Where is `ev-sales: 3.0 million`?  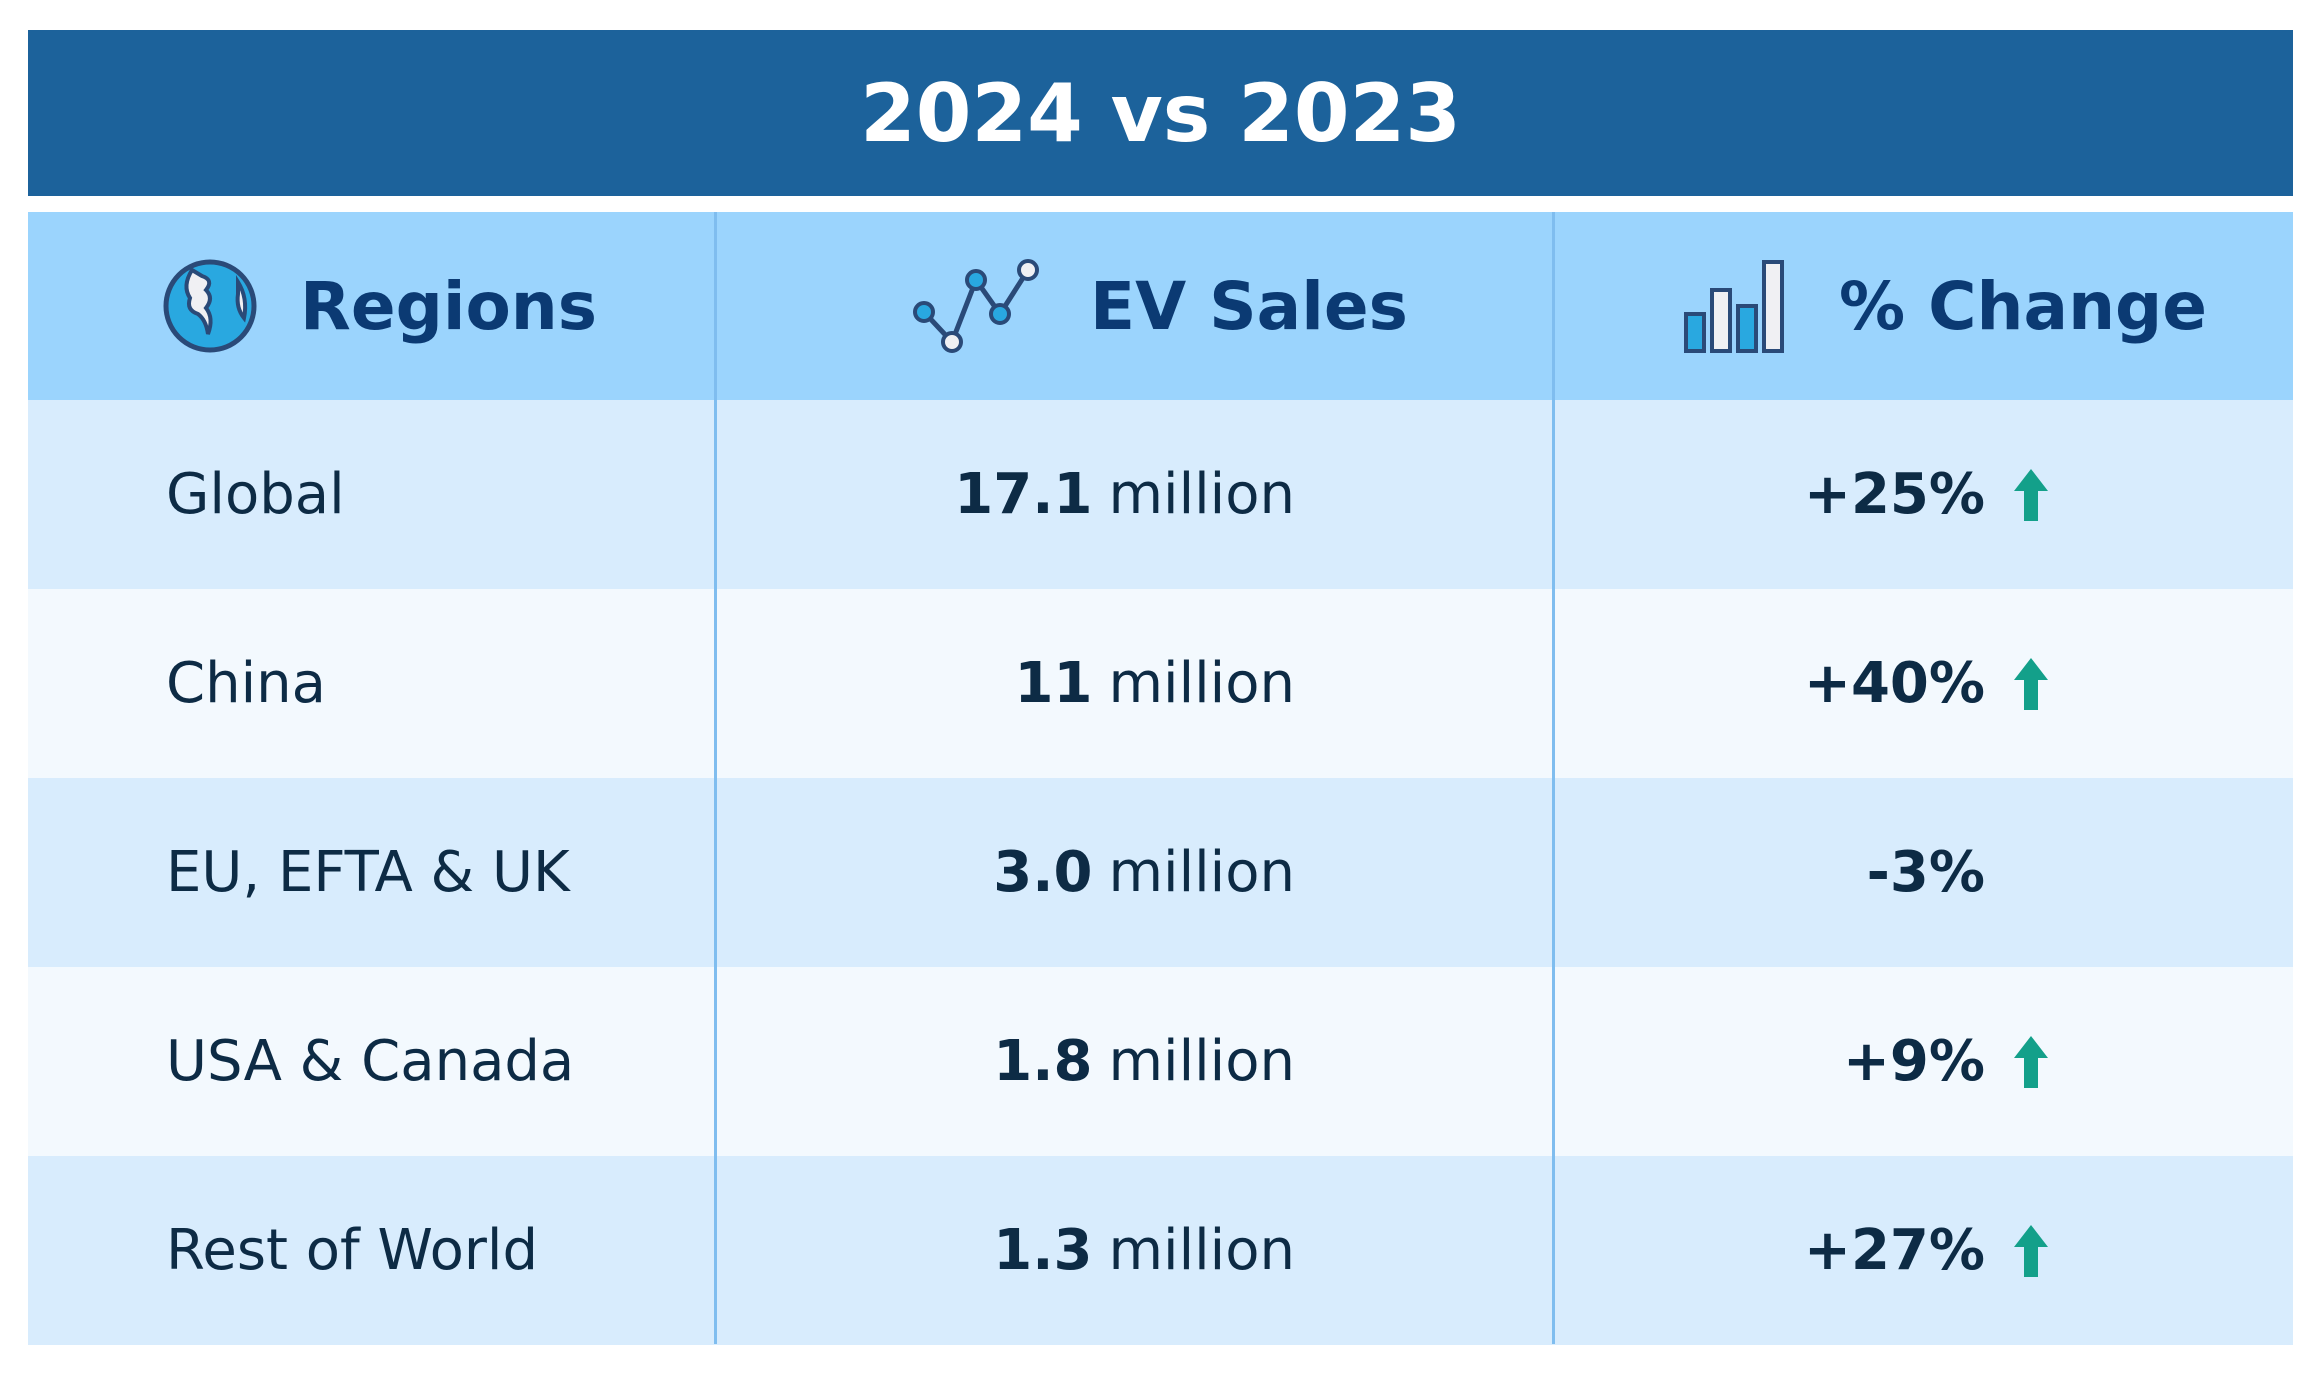
ev-sales: 3.0 million is located at coordinates (1144, 872).